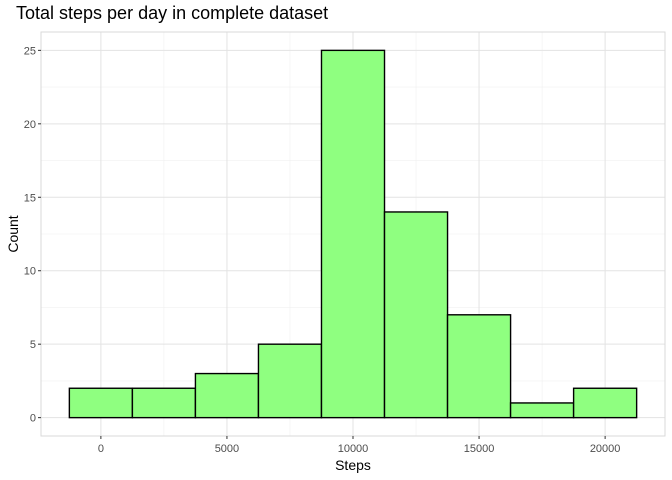  I want to click on y-tick-label: 25, so click(30, 51).